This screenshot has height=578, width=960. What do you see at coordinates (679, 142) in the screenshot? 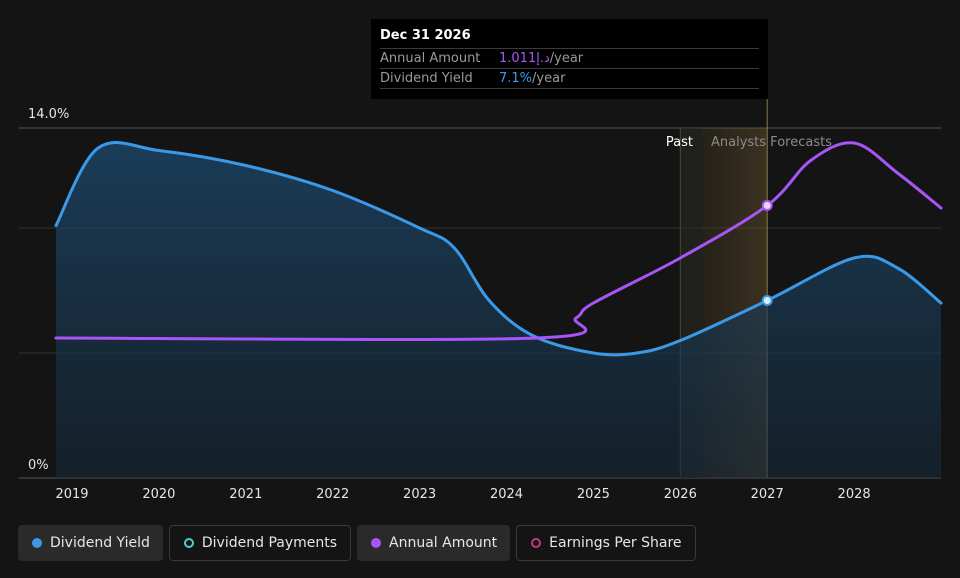
I see `past-label: Past` at bounding box center [679, 142].